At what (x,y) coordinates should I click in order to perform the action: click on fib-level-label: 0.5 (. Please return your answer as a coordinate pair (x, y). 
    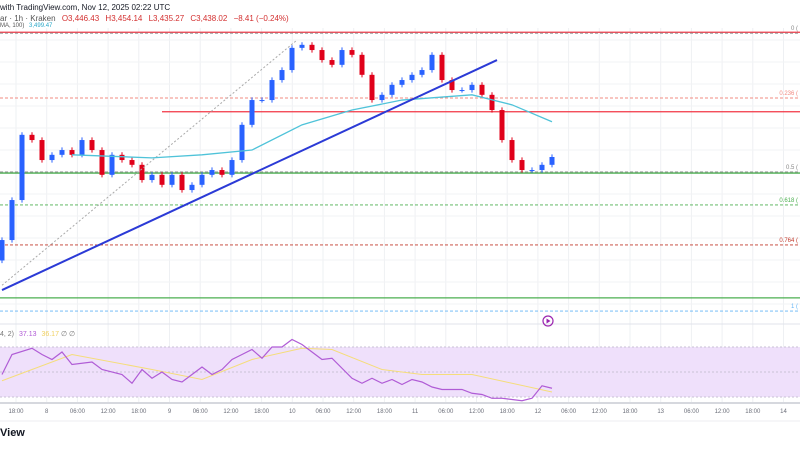
    Looking at the image, I should click on (792, 168).